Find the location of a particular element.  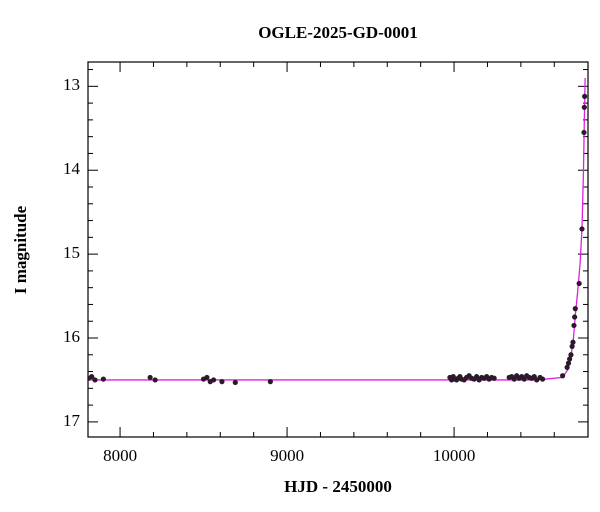

y-tick-label: 13 is located at coordinates (71, 84).